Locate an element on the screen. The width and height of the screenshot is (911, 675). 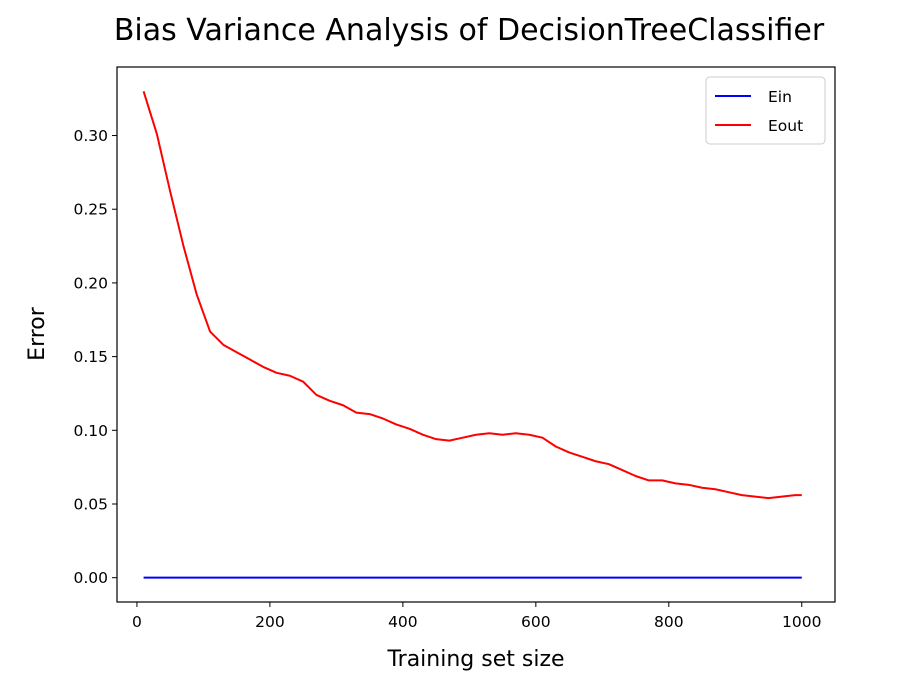
x-tick-label: 400 is located at coordinates (403, 622).